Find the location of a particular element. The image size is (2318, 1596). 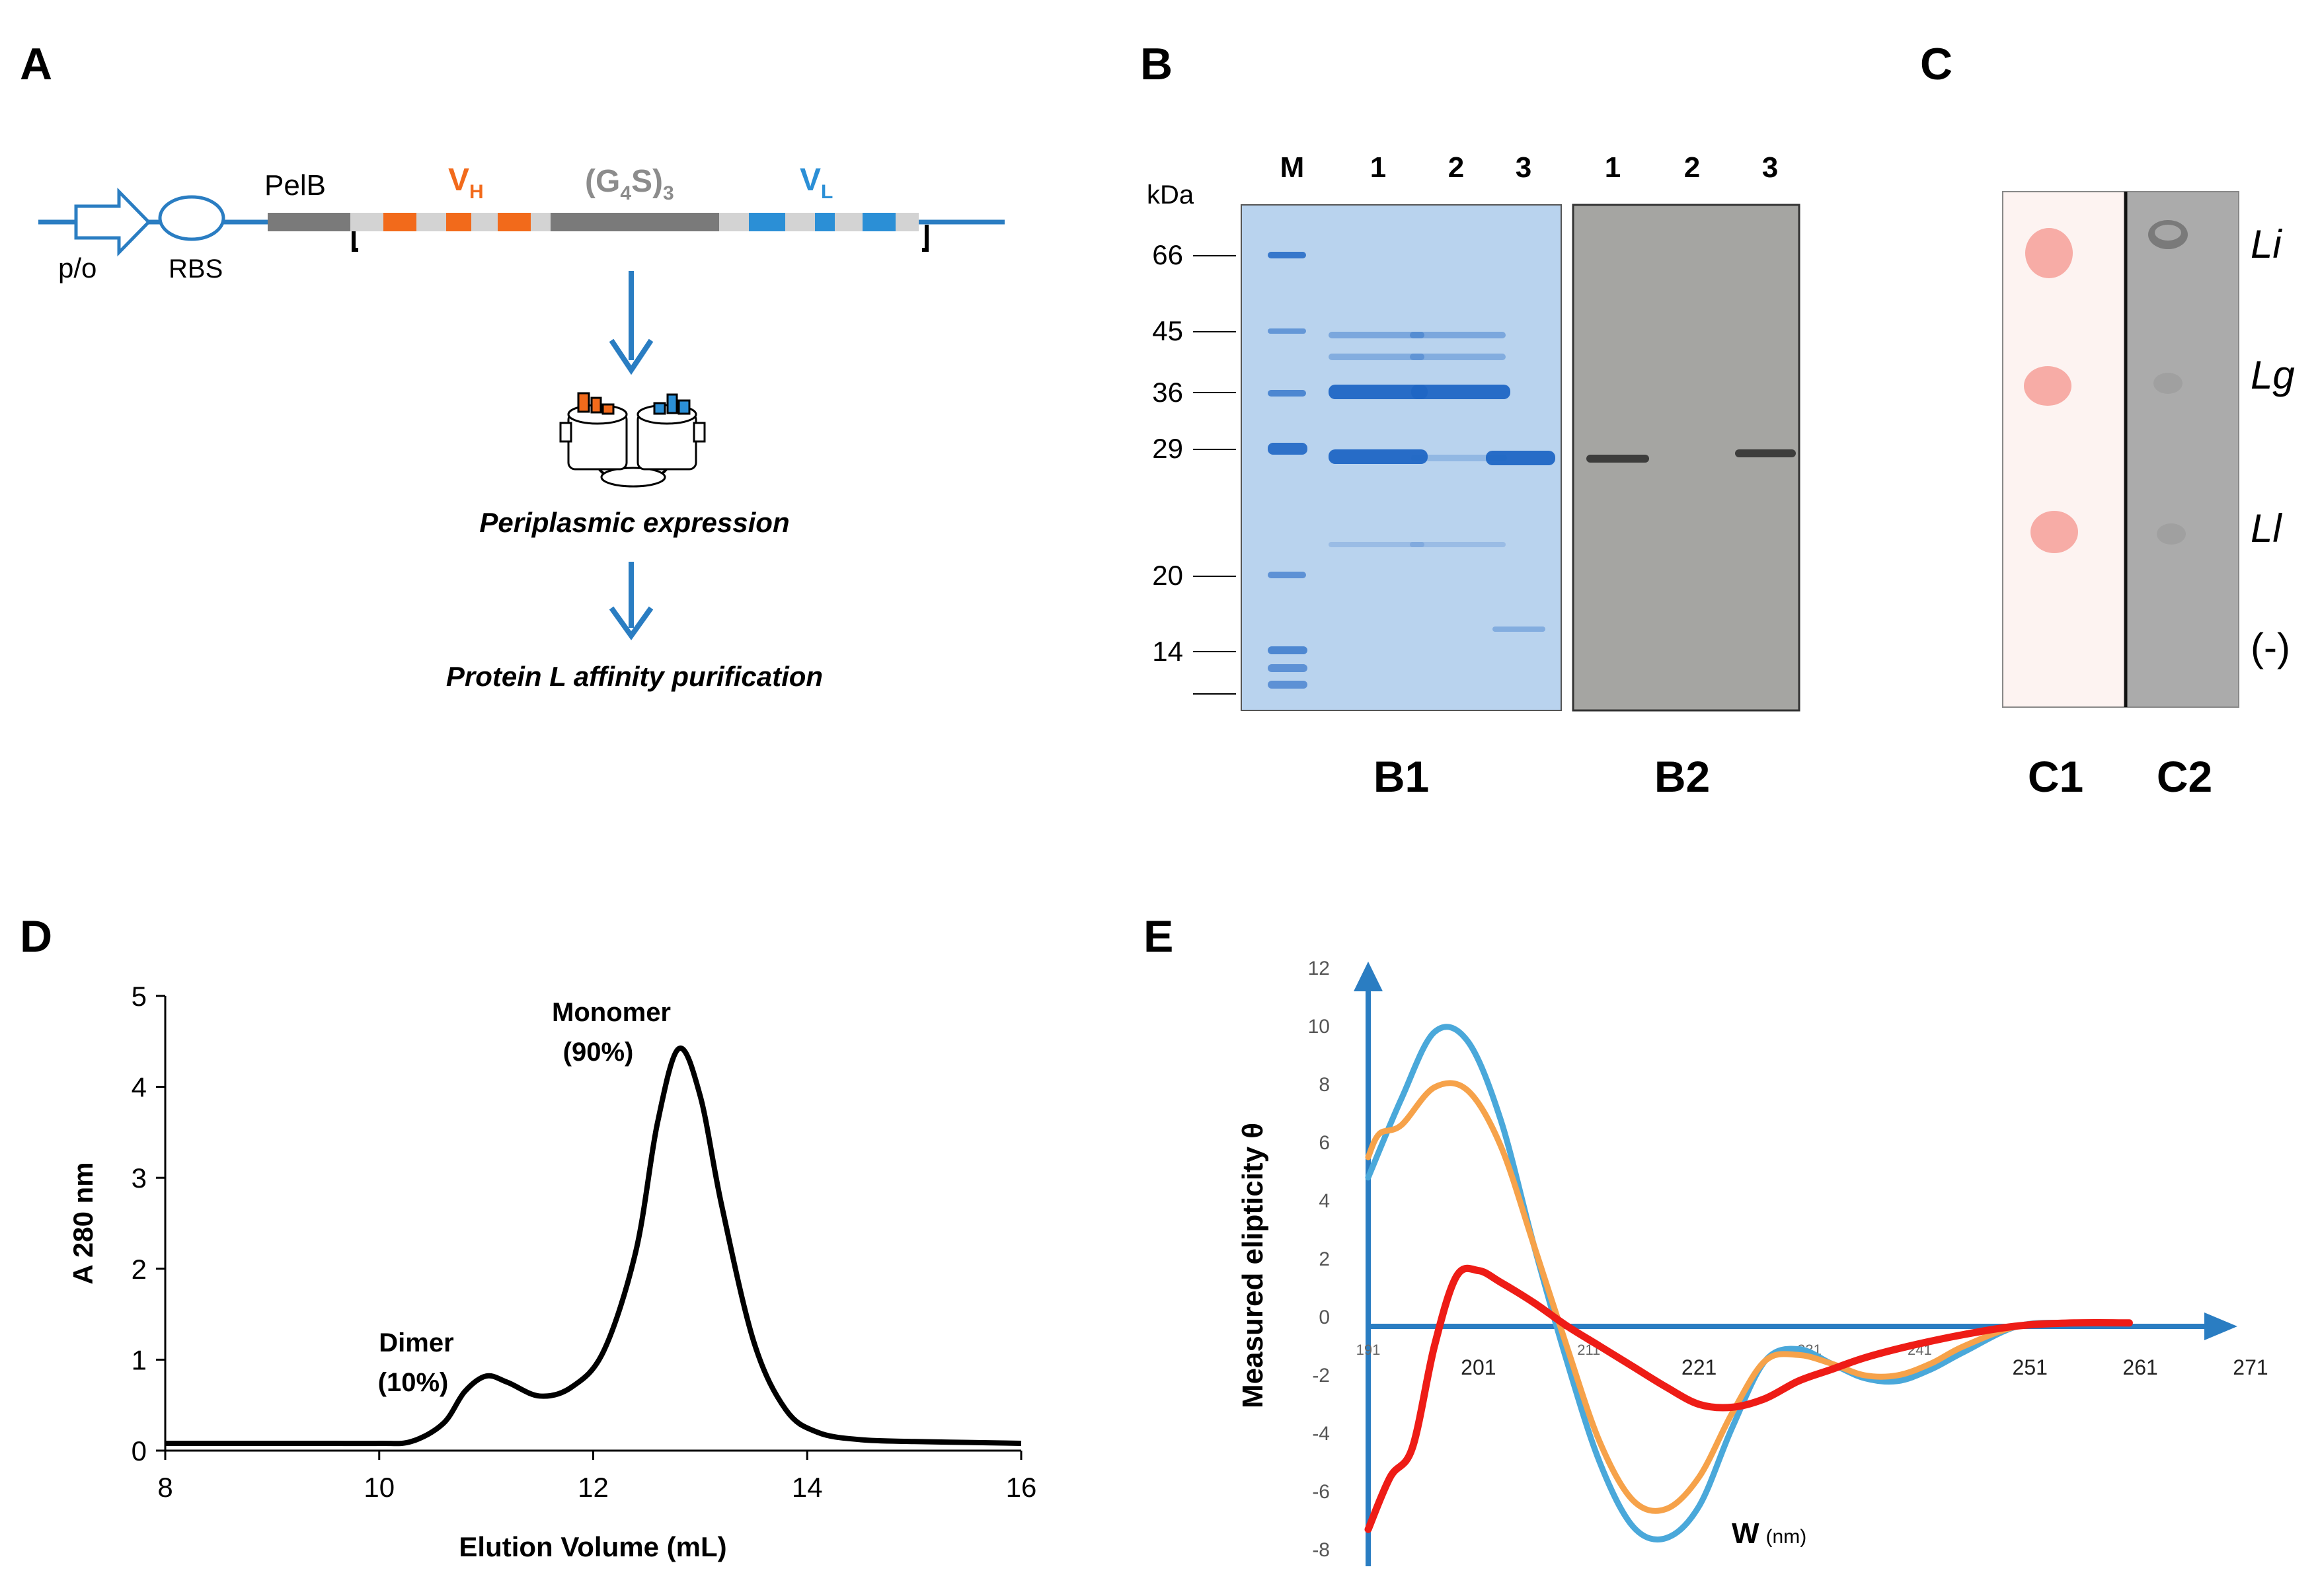

vl-label: VL is located at coordinates (816, 183).